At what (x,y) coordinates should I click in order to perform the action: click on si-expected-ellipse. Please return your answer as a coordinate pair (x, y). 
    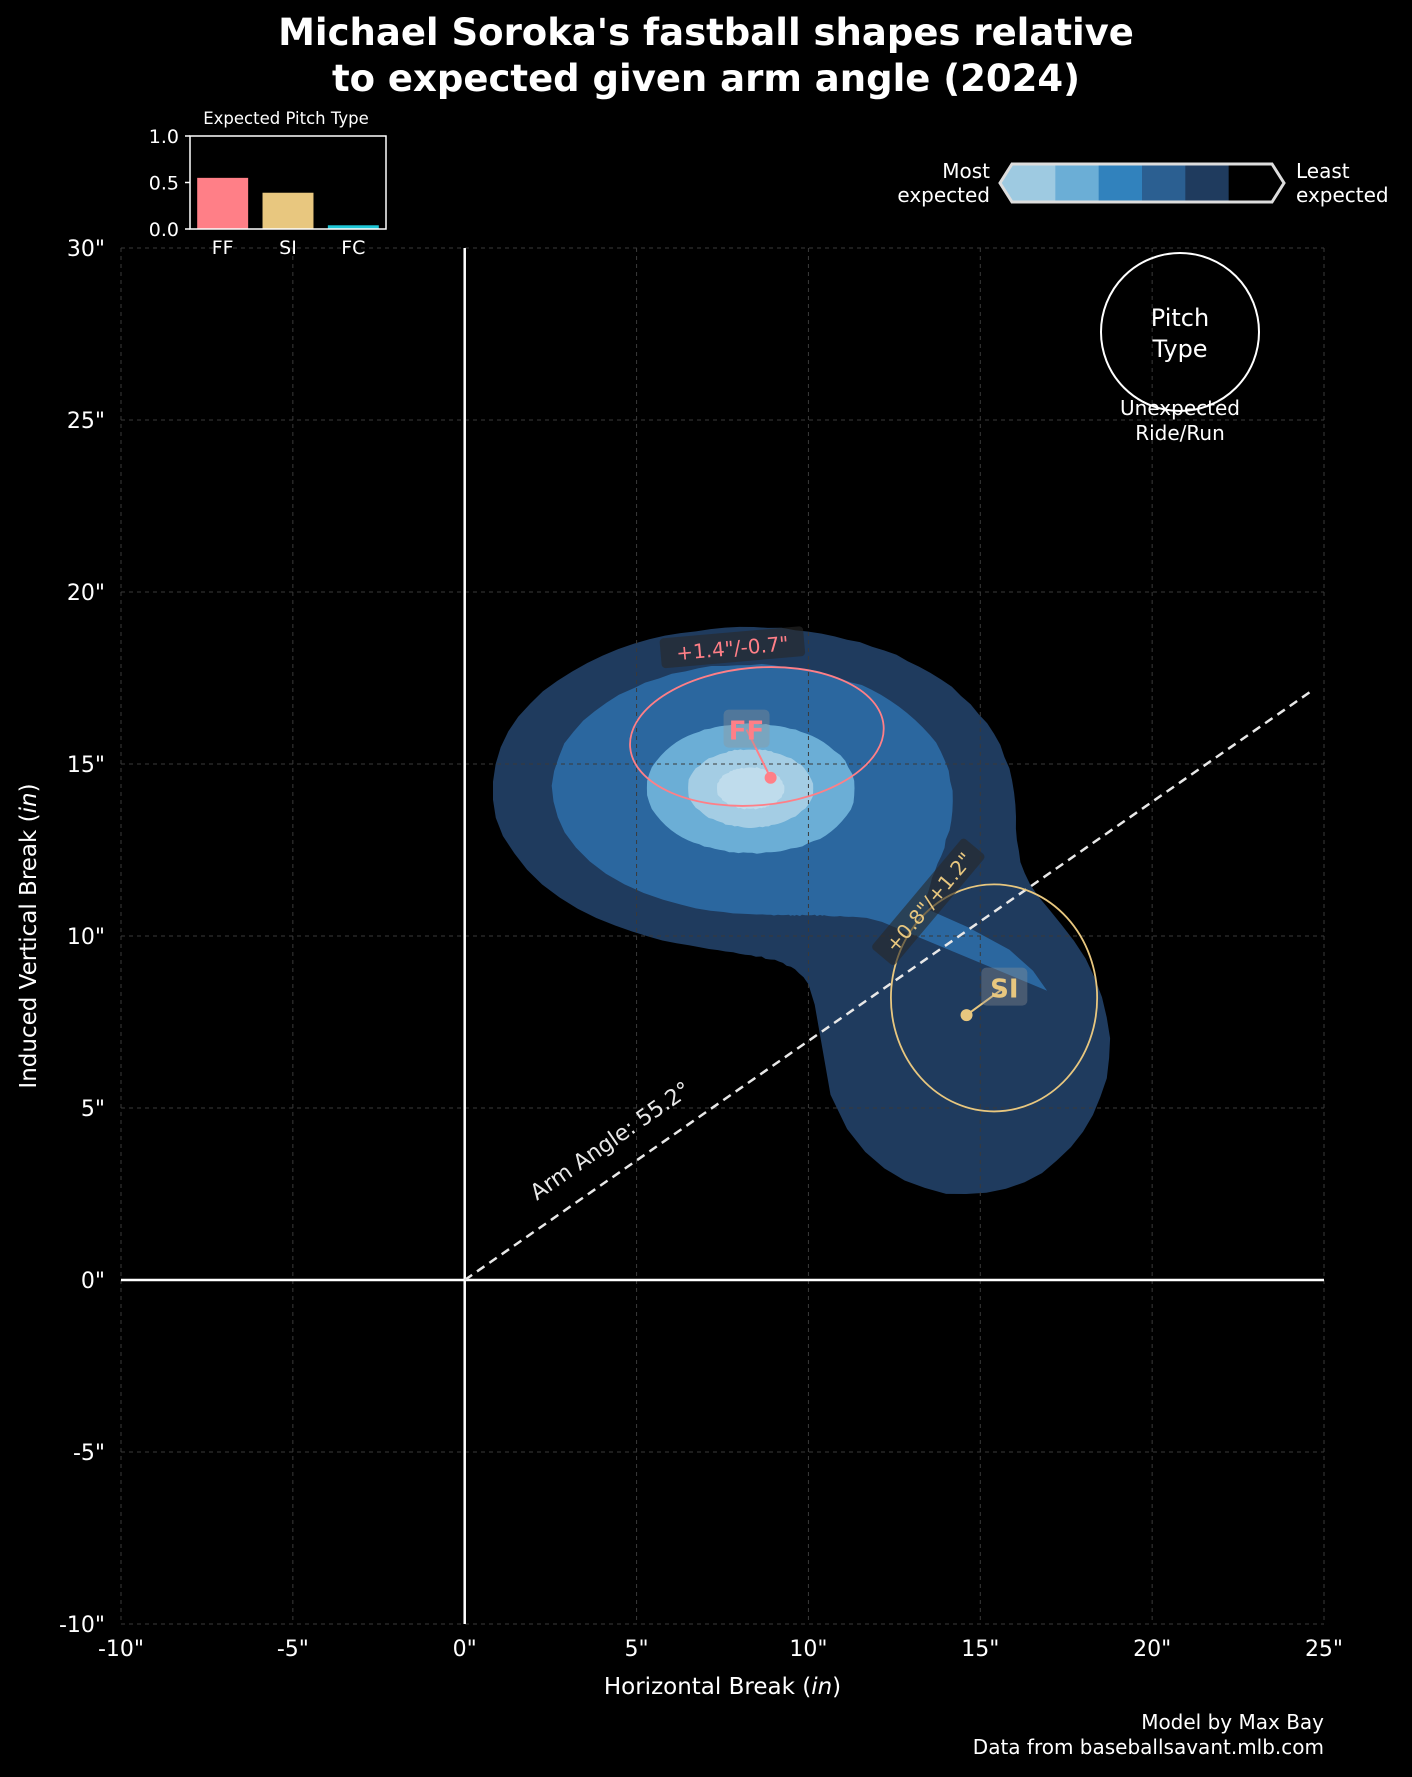
    Looking at the image, I should click on (994, 998).